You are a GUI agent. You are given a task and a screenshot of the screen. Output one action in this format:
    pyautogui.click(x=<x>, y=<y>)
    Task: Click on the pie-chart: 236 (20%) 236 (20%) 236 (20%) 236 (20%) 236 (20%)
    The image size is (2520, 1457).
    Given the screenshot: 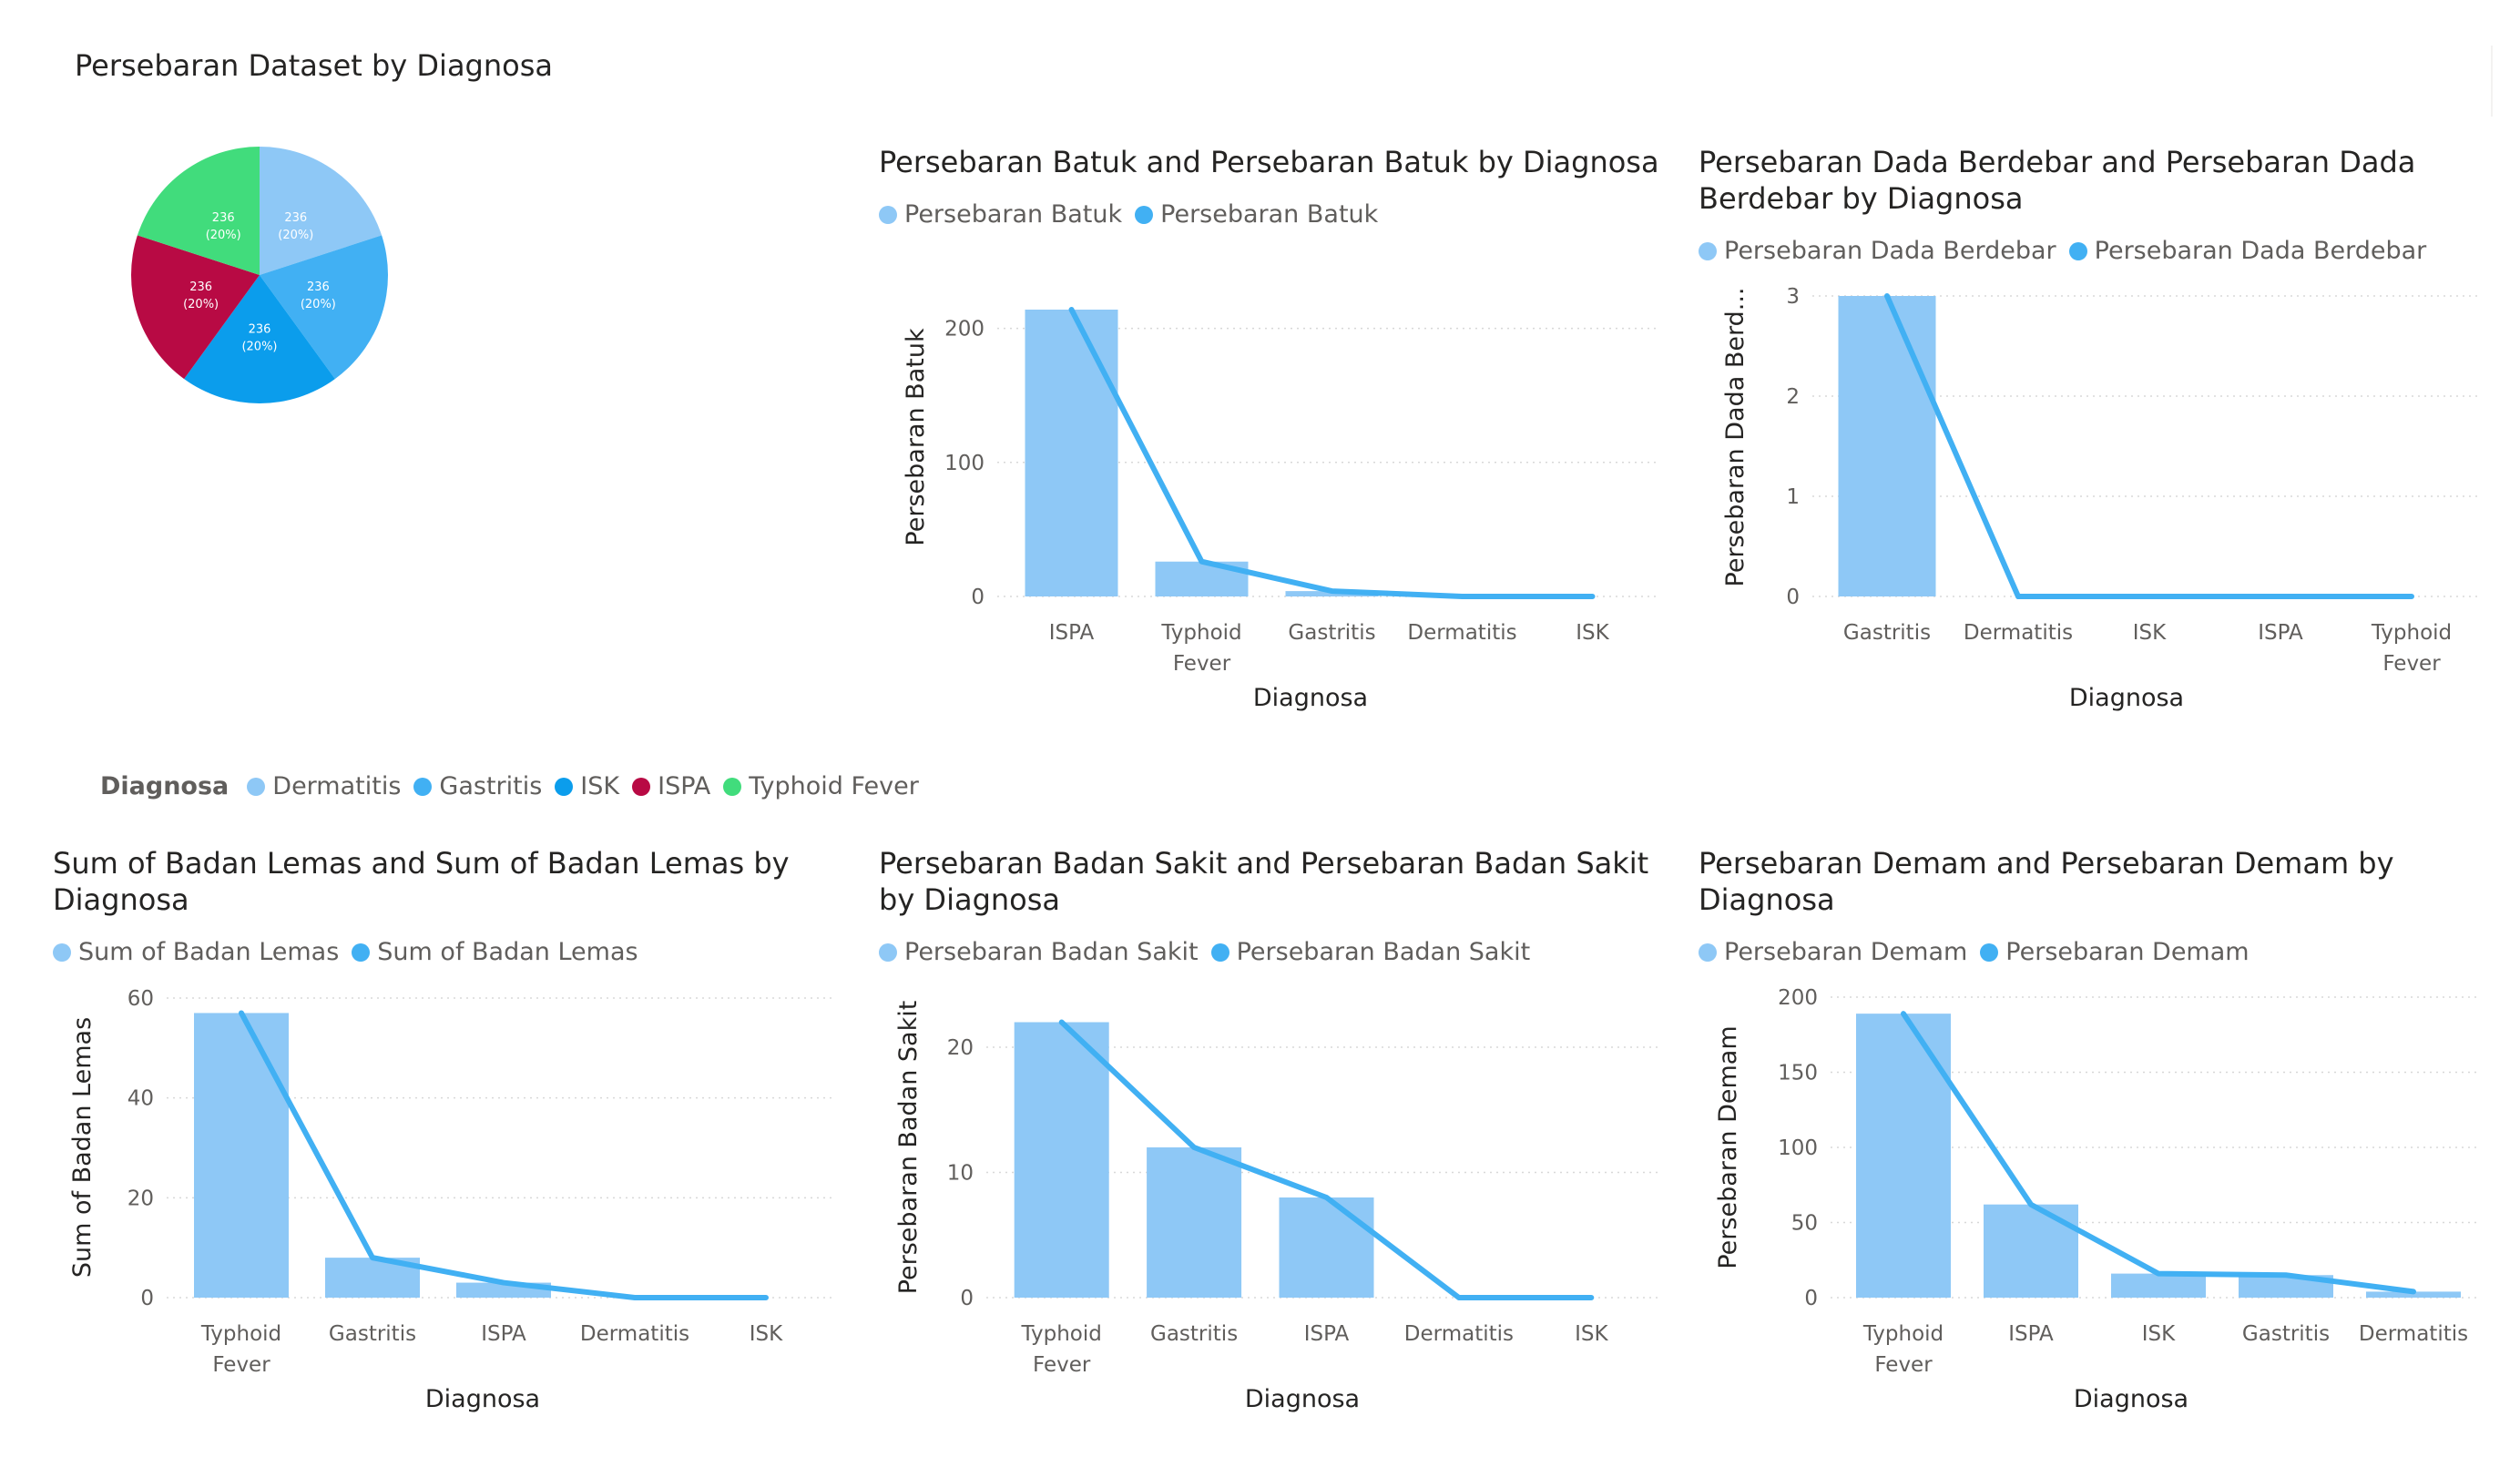 What is the action you would take?
    pyautogui.click(x=464, y=428)
    